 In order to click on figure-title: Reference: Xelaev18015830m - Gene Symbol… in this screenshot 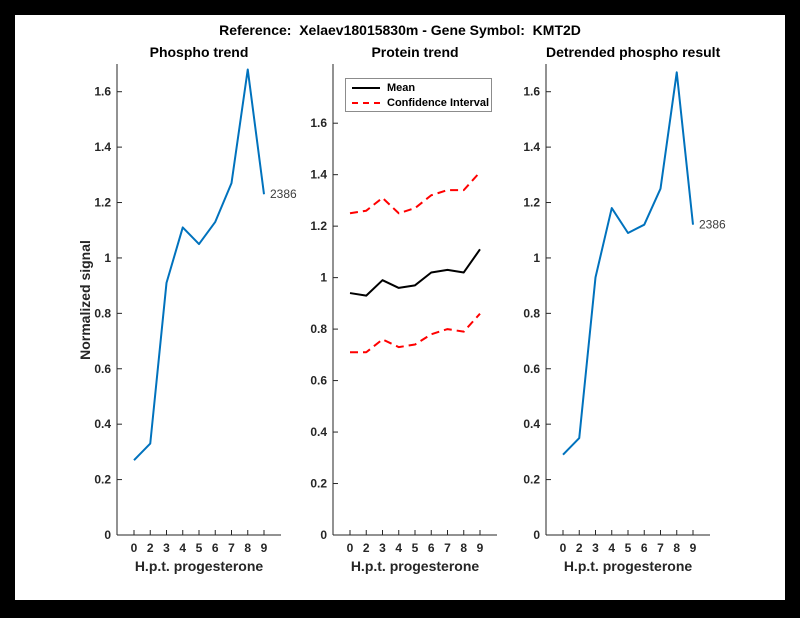, I will do `click(400, 30)`.